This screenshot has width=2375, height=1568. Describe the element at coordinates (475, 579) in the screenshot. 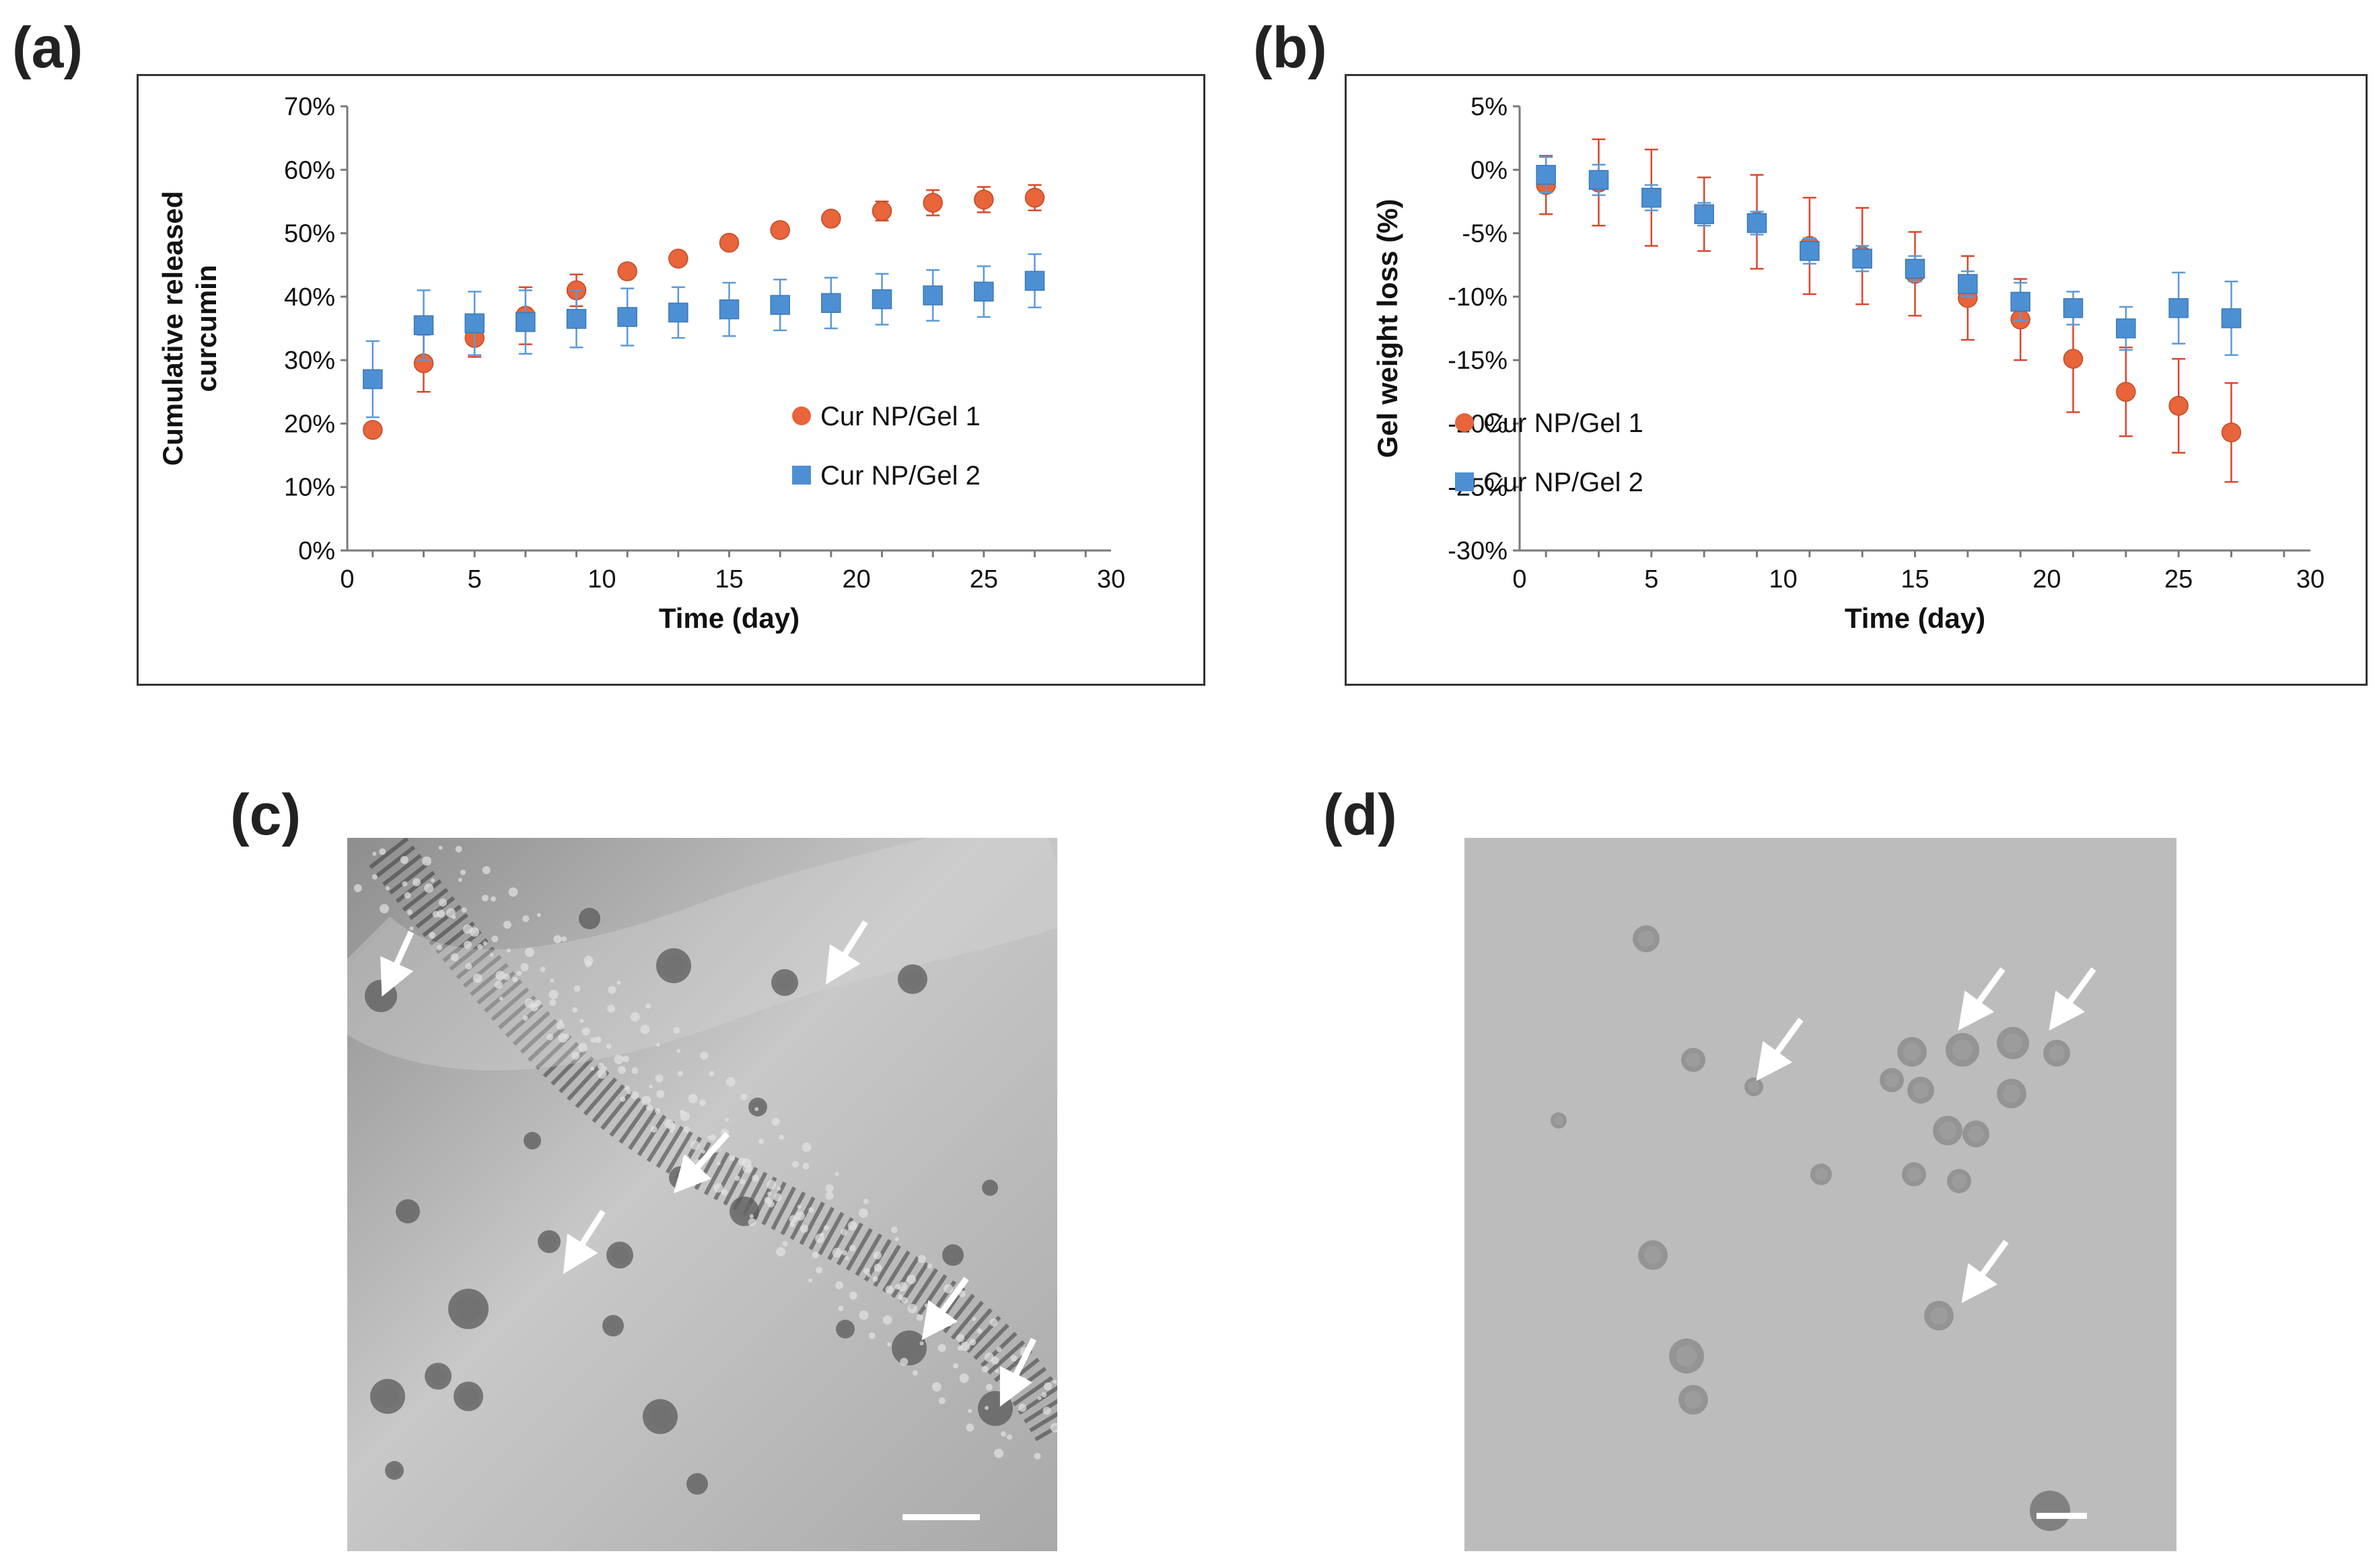

I see `chart-a-x-tick-label: 5` at that location.